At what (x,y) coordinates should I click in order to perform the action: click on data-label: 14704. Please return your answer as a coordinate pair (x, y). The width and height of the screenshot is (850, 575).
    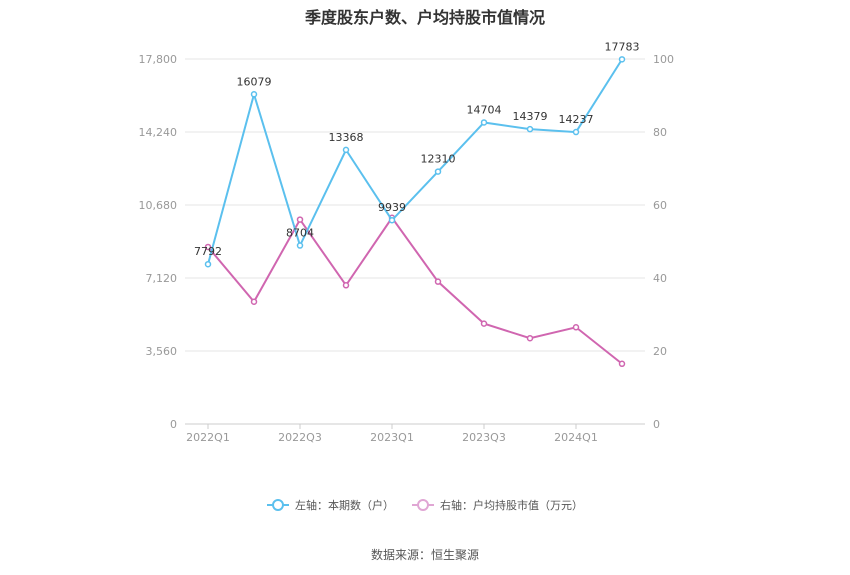
    Looking at the image, I should click on (484, 109).